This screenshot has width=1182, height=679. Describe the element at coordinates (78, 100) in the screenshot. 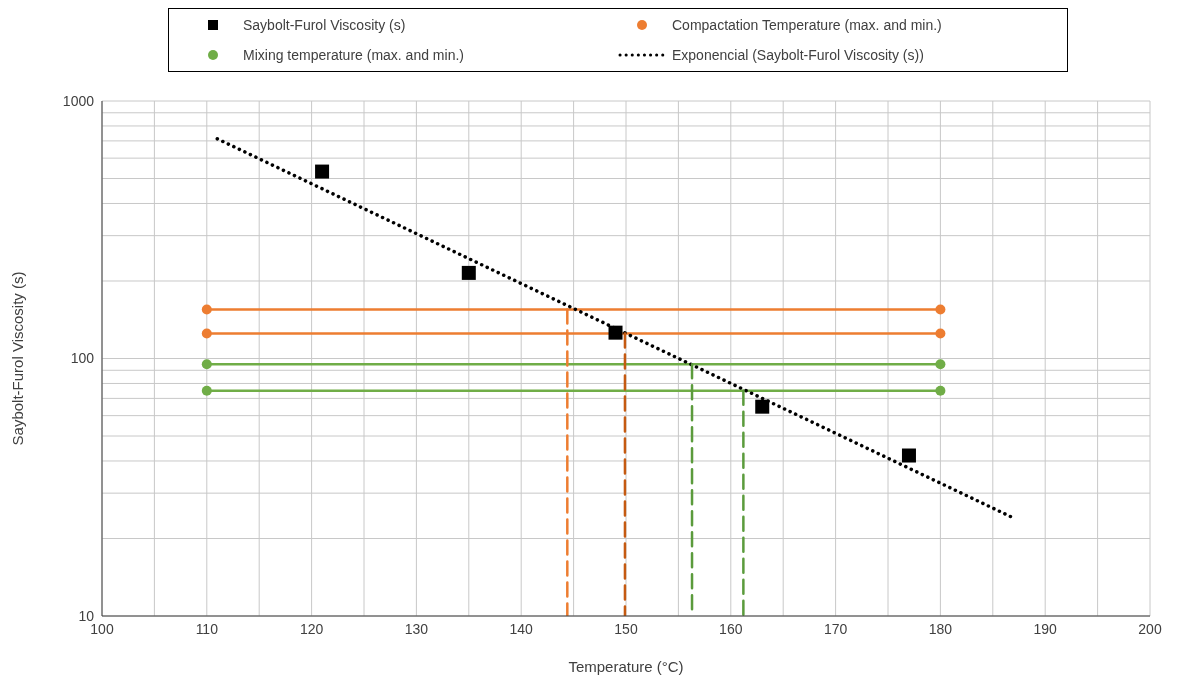

I see `y-tick-label: 1000` at that location.